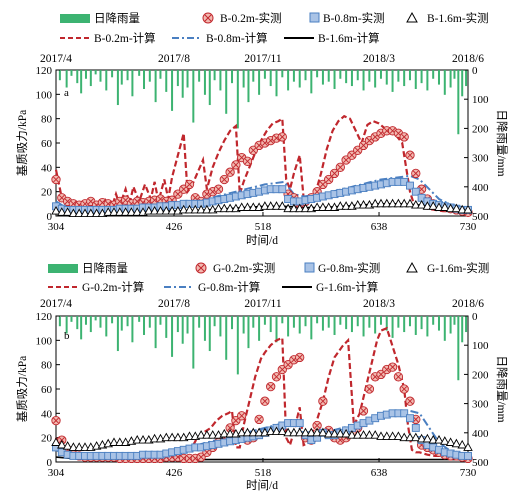 The width and height of the screenshot is (523, 493). What do you see at coordinates (105, 268) in the screenshot?
I see `legend-rain-label: 日降雨量` at bounding box center [105, 268].